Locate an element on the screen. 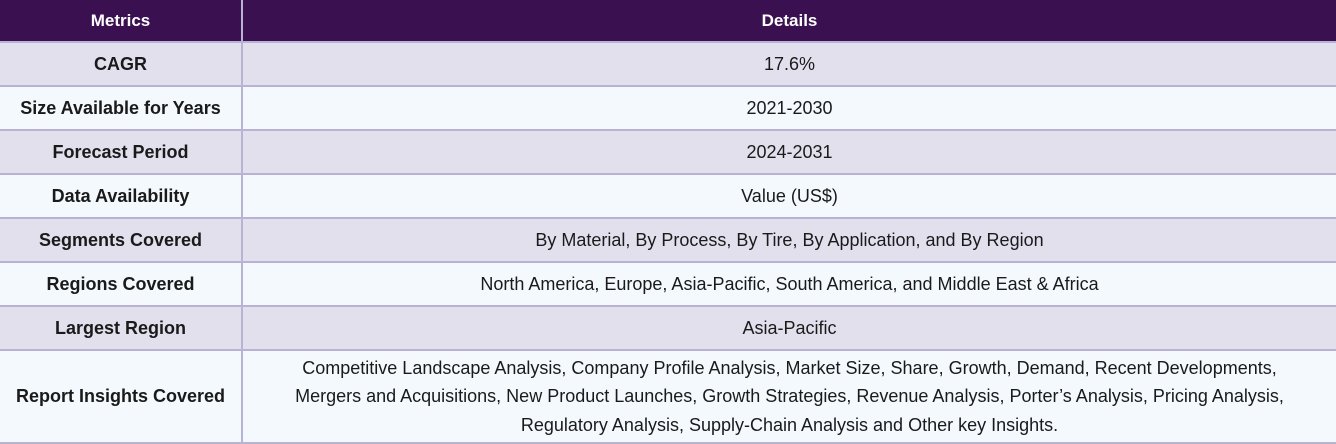 This screenshot has width=1336, height=444. metric-cell: Size Available for Years is located at coordinates (121, 108).